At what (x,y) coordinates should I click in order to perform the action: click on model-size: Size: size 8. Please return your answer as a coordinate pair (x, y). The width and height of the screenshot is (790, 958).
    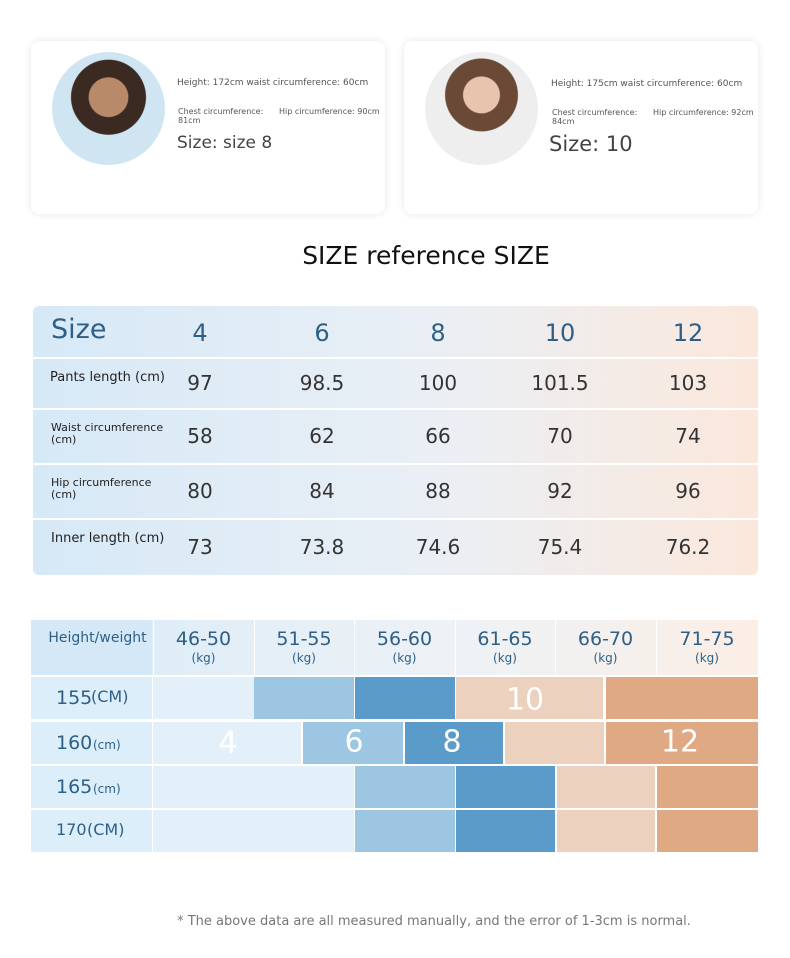
    Looking at the image, I should click on (225, 143).